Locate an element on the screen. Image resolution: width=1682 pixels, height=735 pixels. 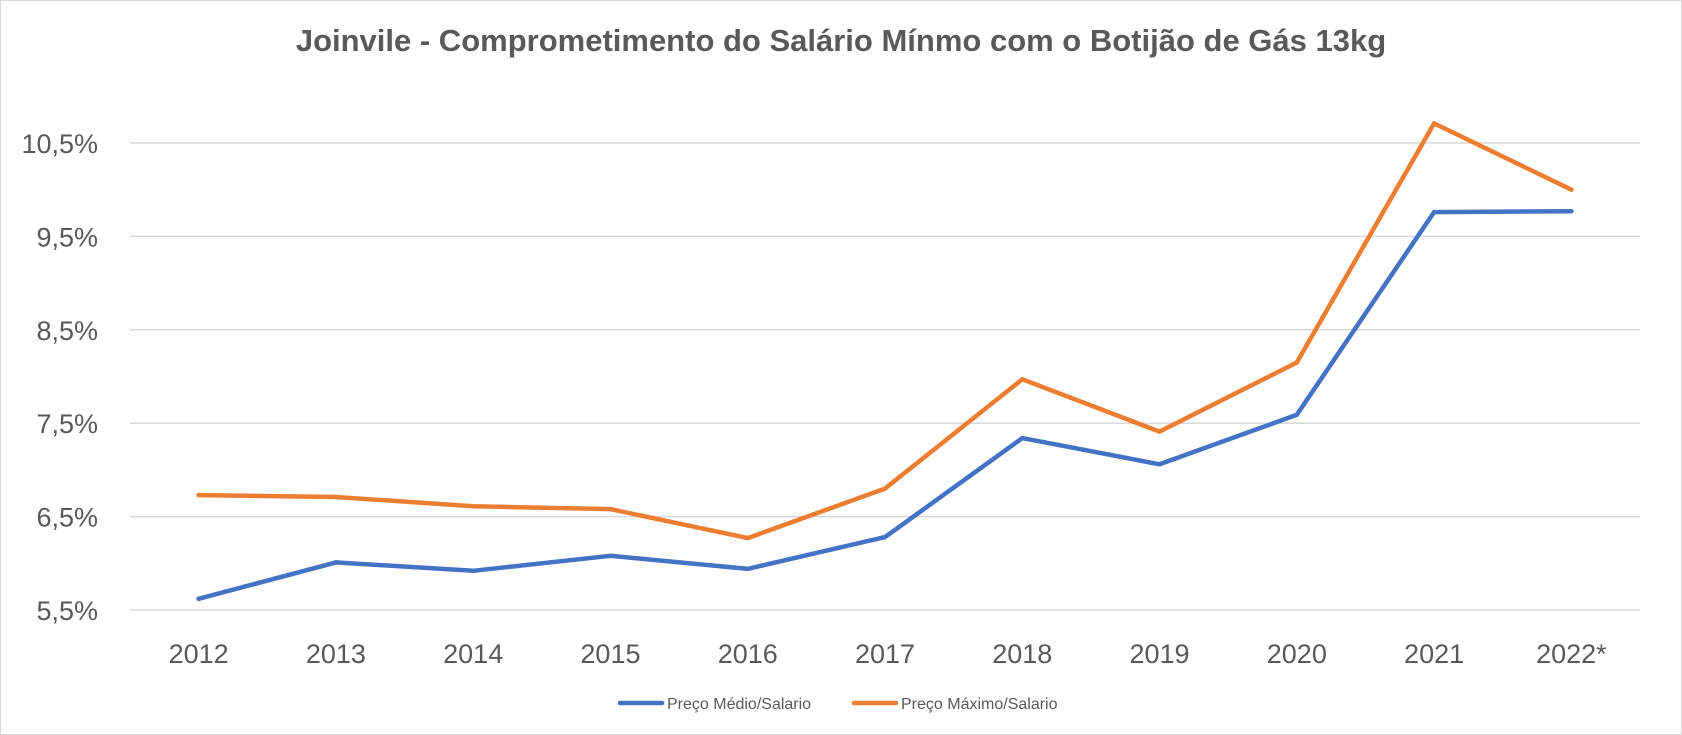
y-tick-label: 9,5% is located at coordinates (67, 237).